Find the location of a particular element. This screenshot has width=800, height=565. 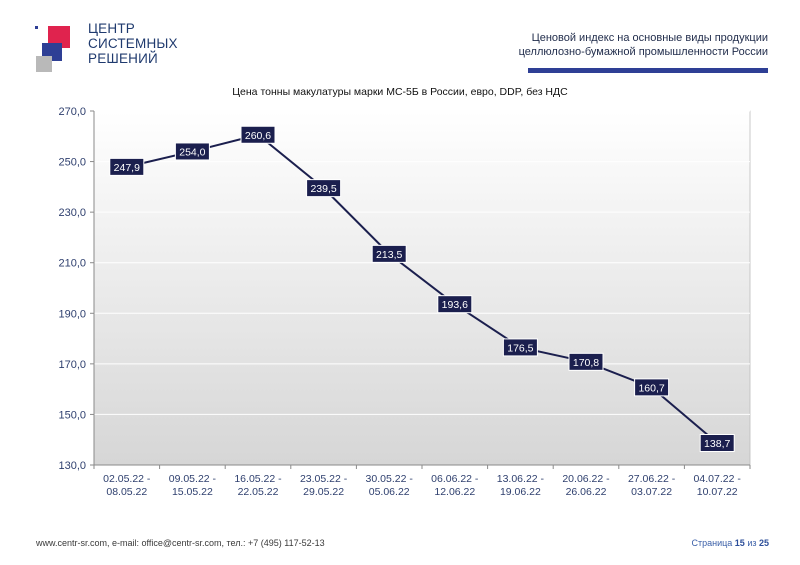

y-tick-label: 210,0 is located at coordinates (72, 264).